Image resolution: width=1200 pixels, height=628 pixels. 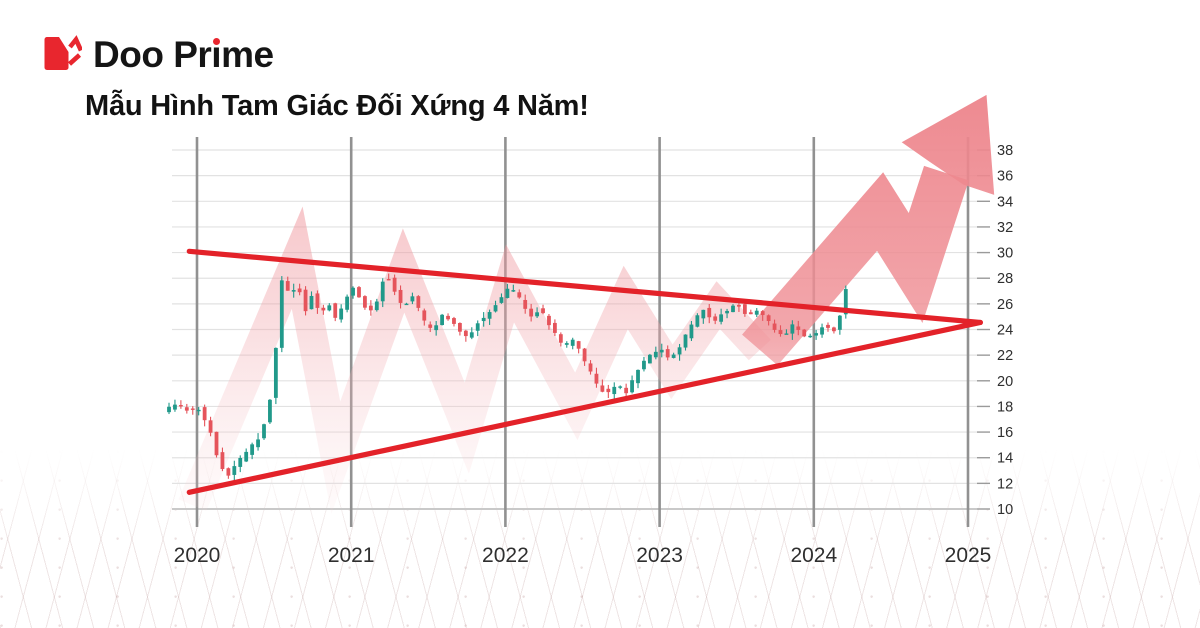 I want to click on y-tick-labels: 38 36 34 32 30 28 26 24 22 20 18 16 14 12 10, so click(x=1005, y=330).